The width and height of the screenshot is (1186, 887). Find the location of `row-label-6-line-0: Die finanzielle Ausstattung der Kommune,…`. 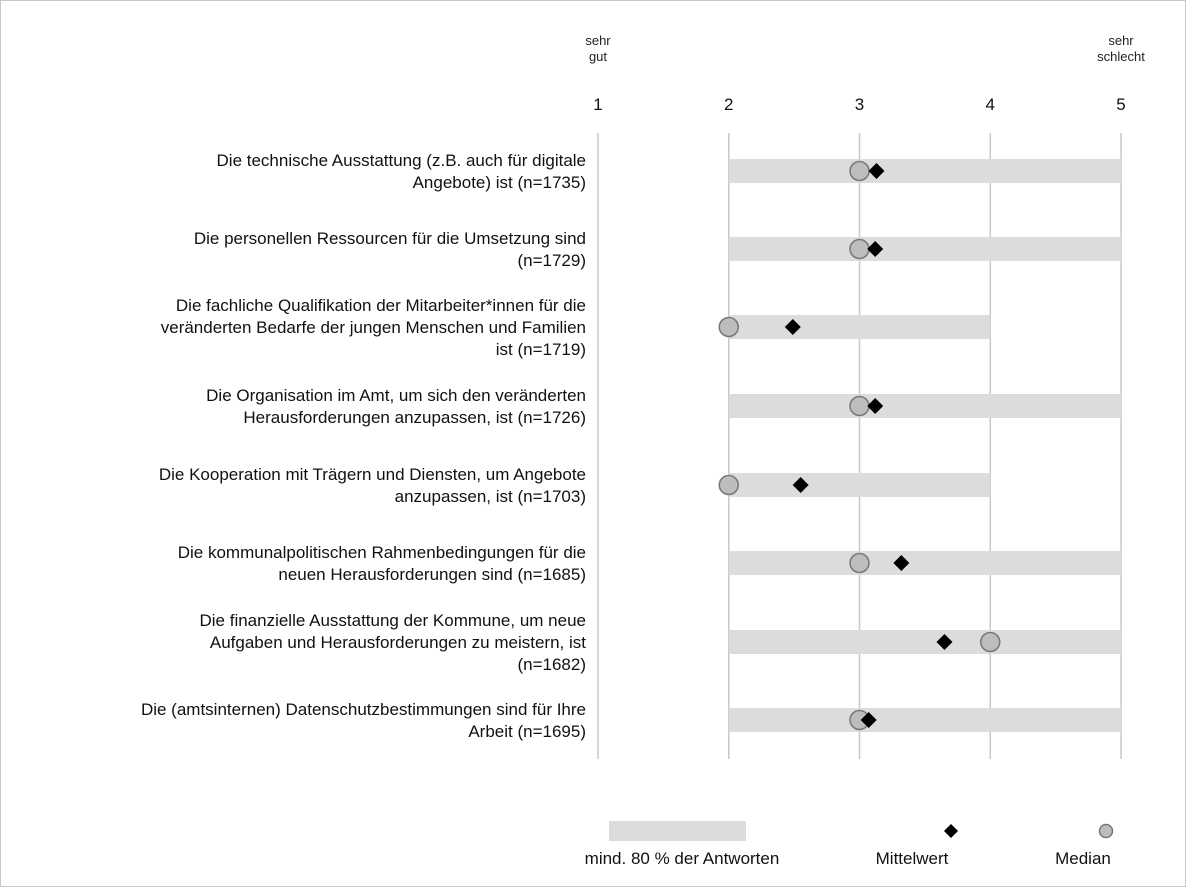

row-label-6-line-0: Die finanzielle Ausstattung der Kommune,… is located at coordinates (392, 620).